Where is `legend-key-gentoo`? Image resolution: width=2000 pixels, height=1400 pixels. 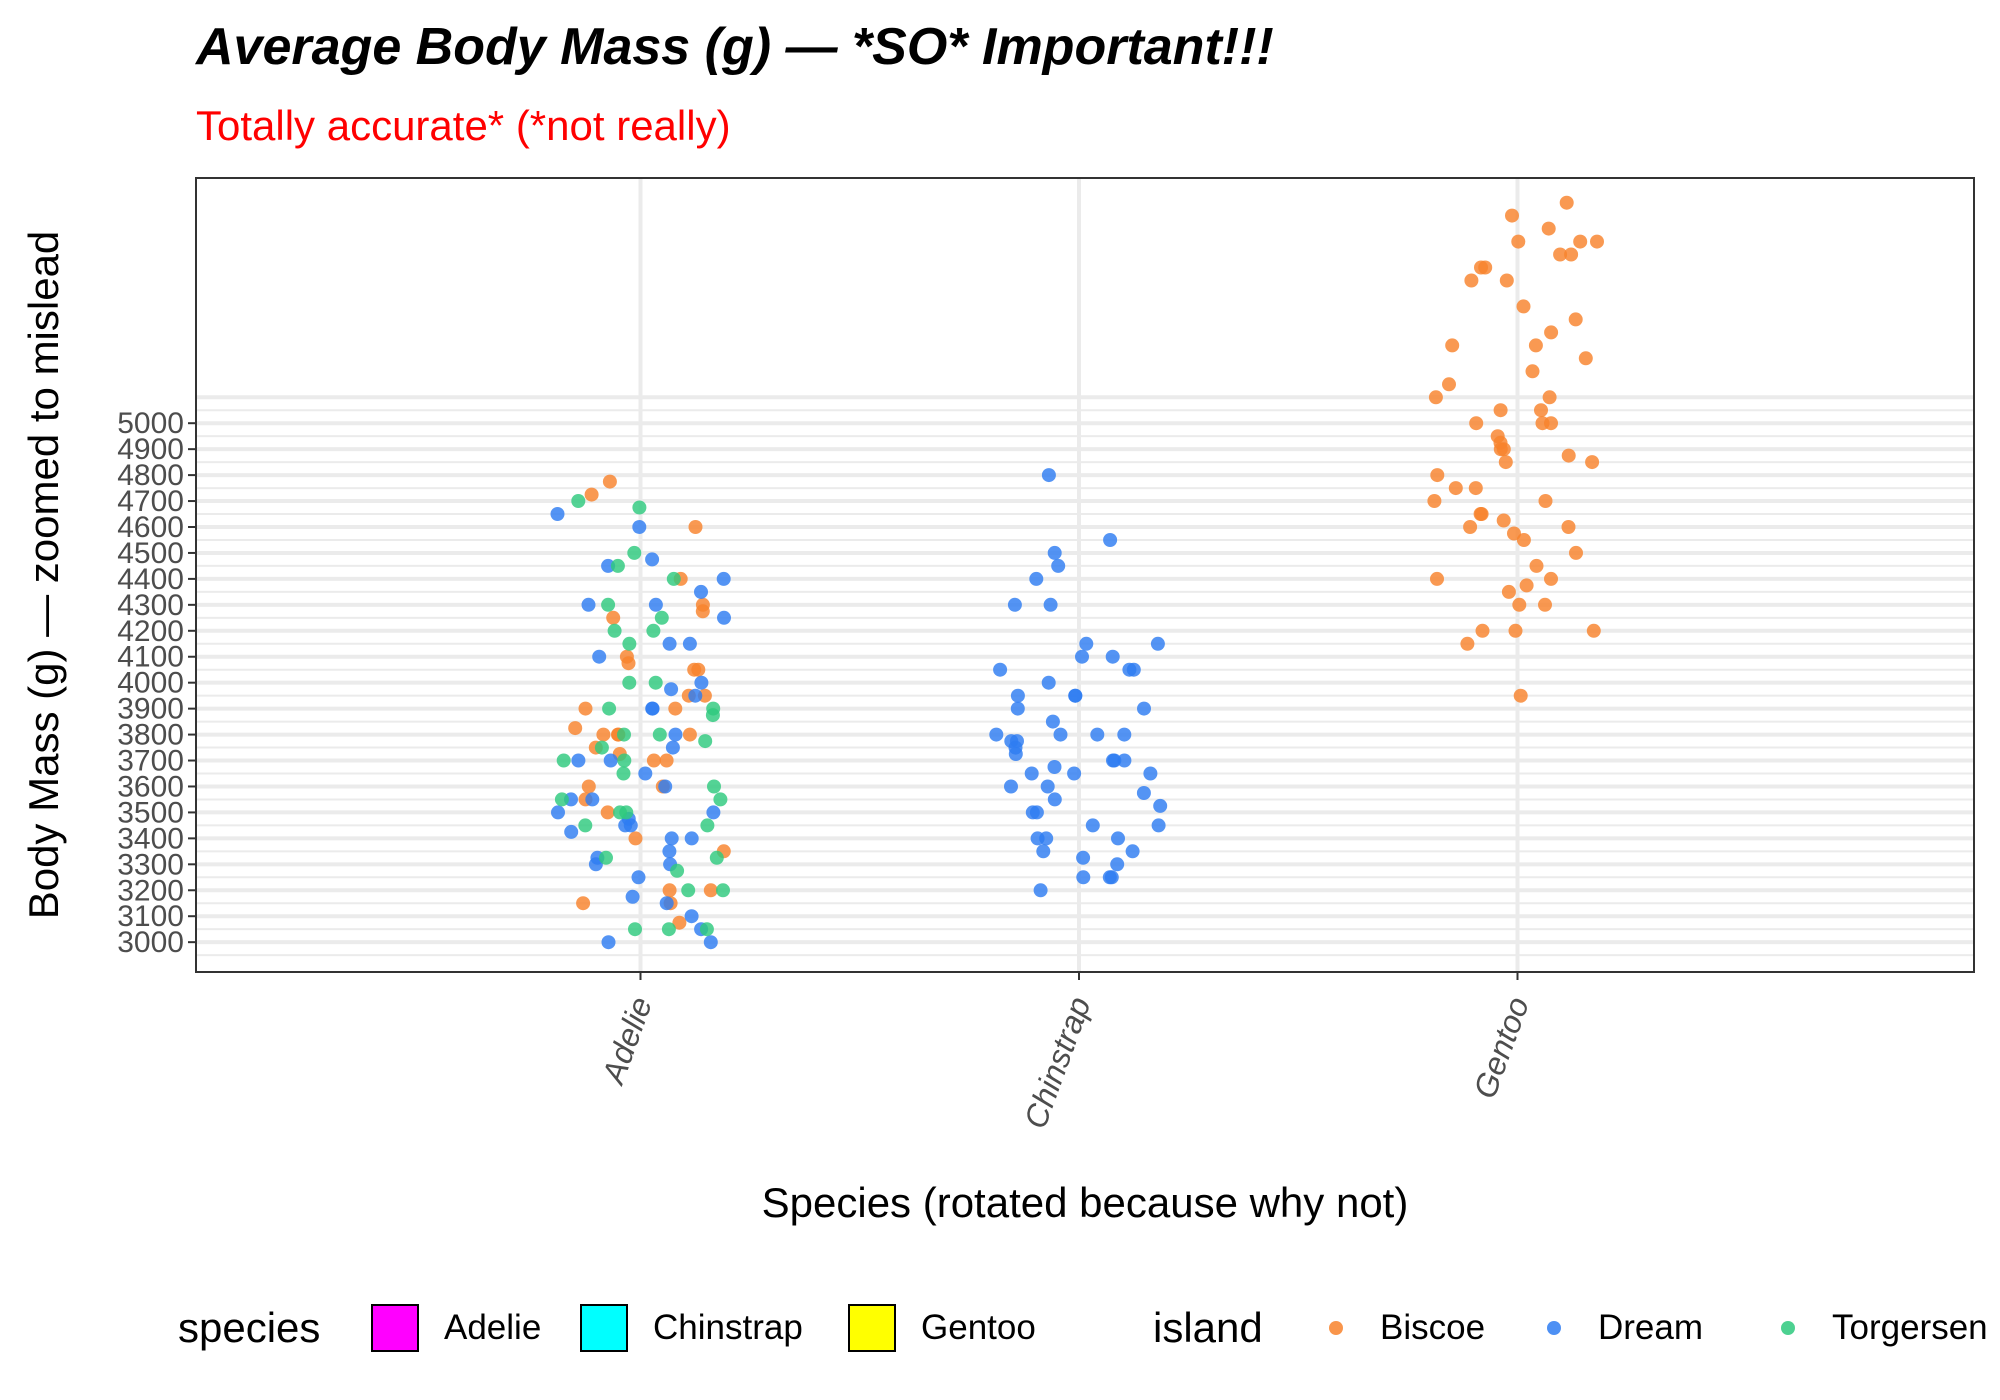 legend-key-gentoo is located at coordinates (872, 1328).